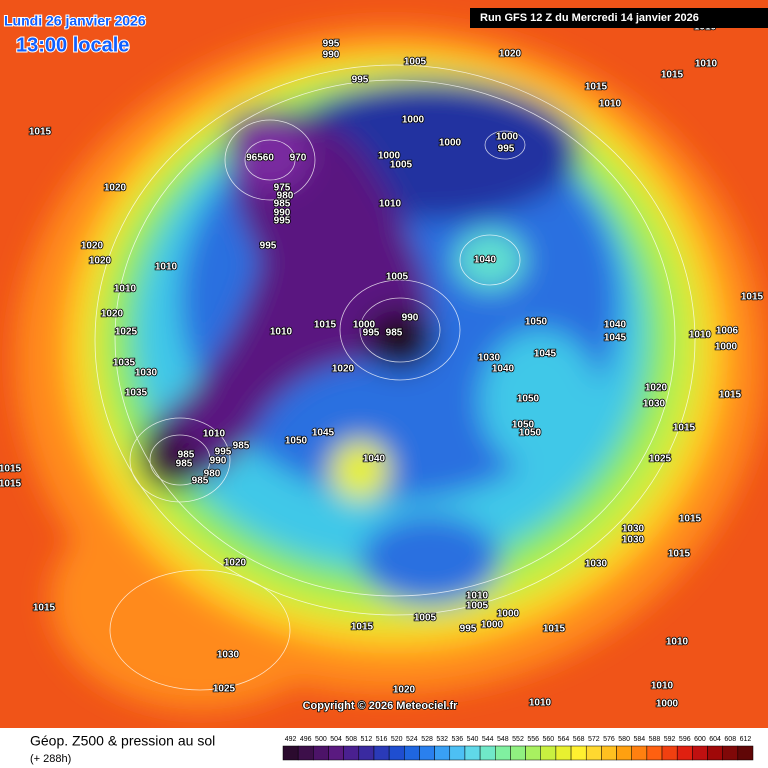  What do you see at coordinates (670, 739) in the screenshot?
I see `scale-label: 592` at bounding box center [670, 739].